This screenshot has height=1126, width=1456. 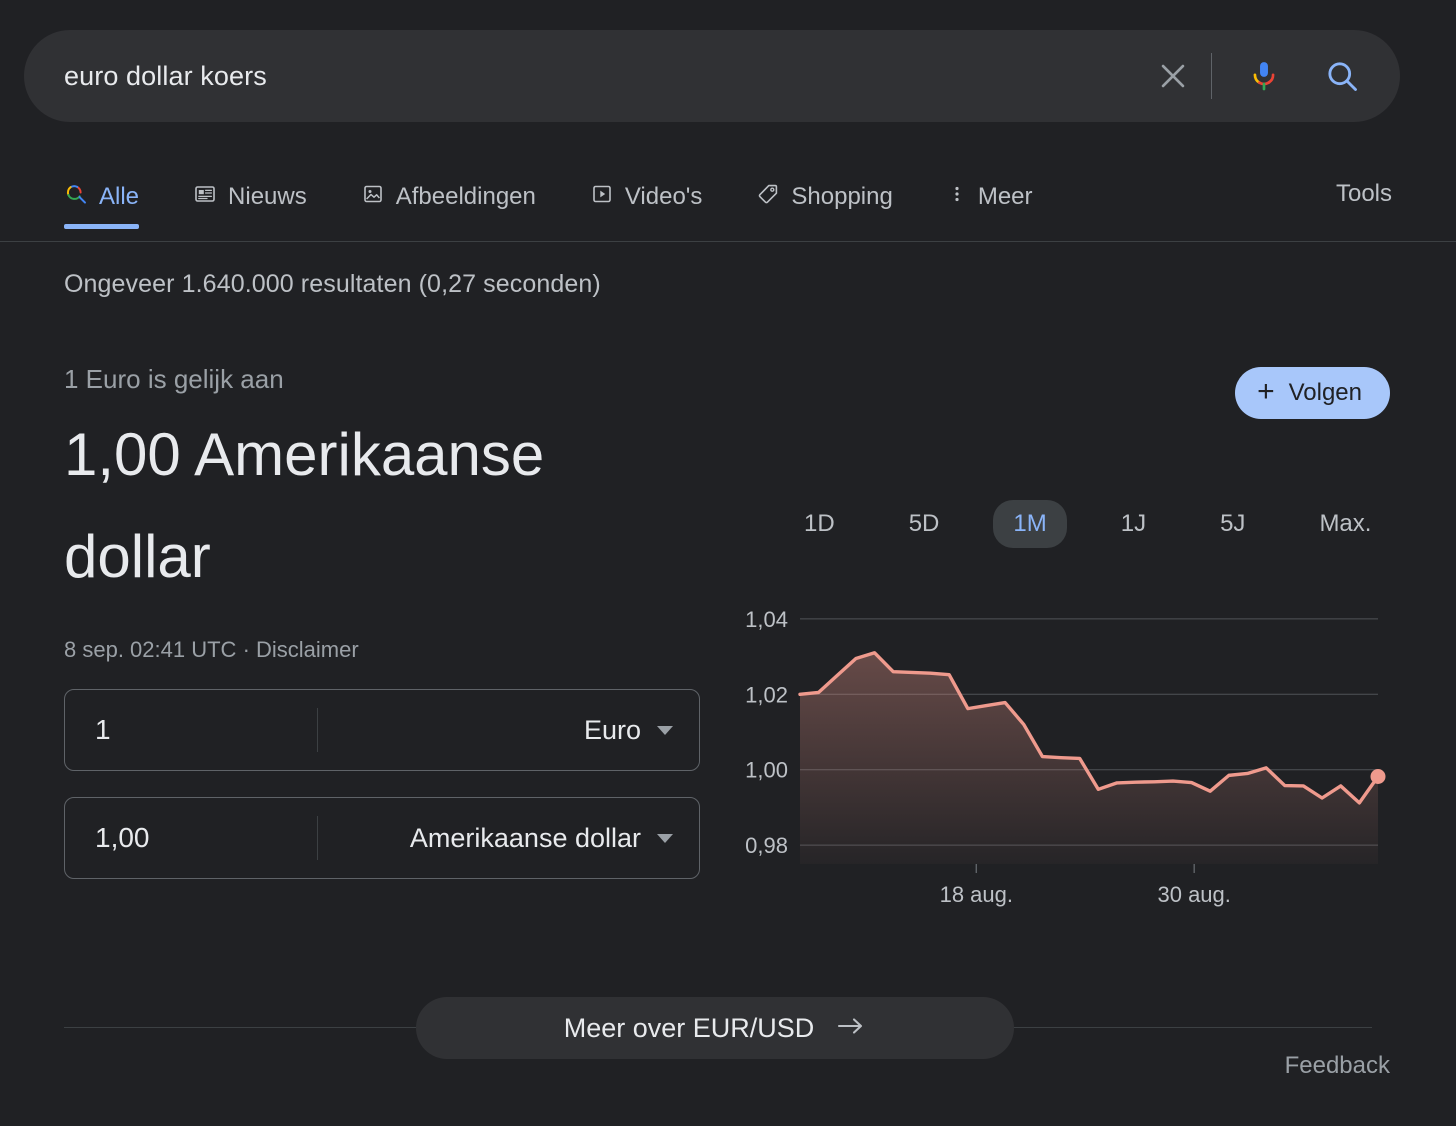 I want to click on tab-shopping: Shopping, so click(x=824, y=197).